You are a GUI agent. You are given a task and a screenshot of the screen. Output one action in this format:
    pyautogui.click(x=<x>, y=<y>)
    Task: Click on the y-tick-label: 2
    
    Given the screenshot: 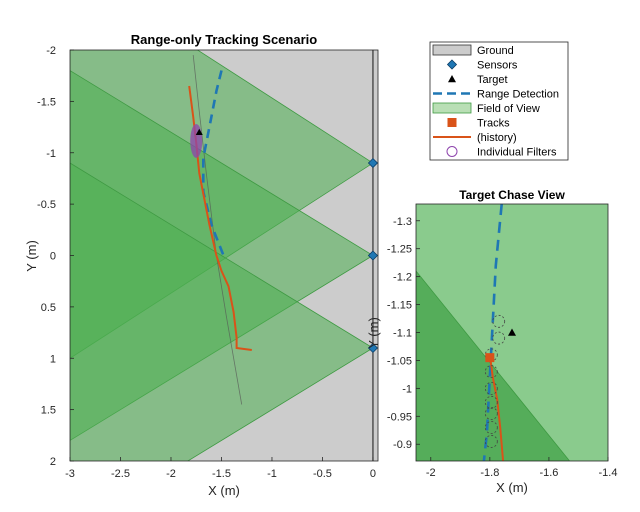 What is the action you would take?
    pyautogui.click(x=53, y=462)
    